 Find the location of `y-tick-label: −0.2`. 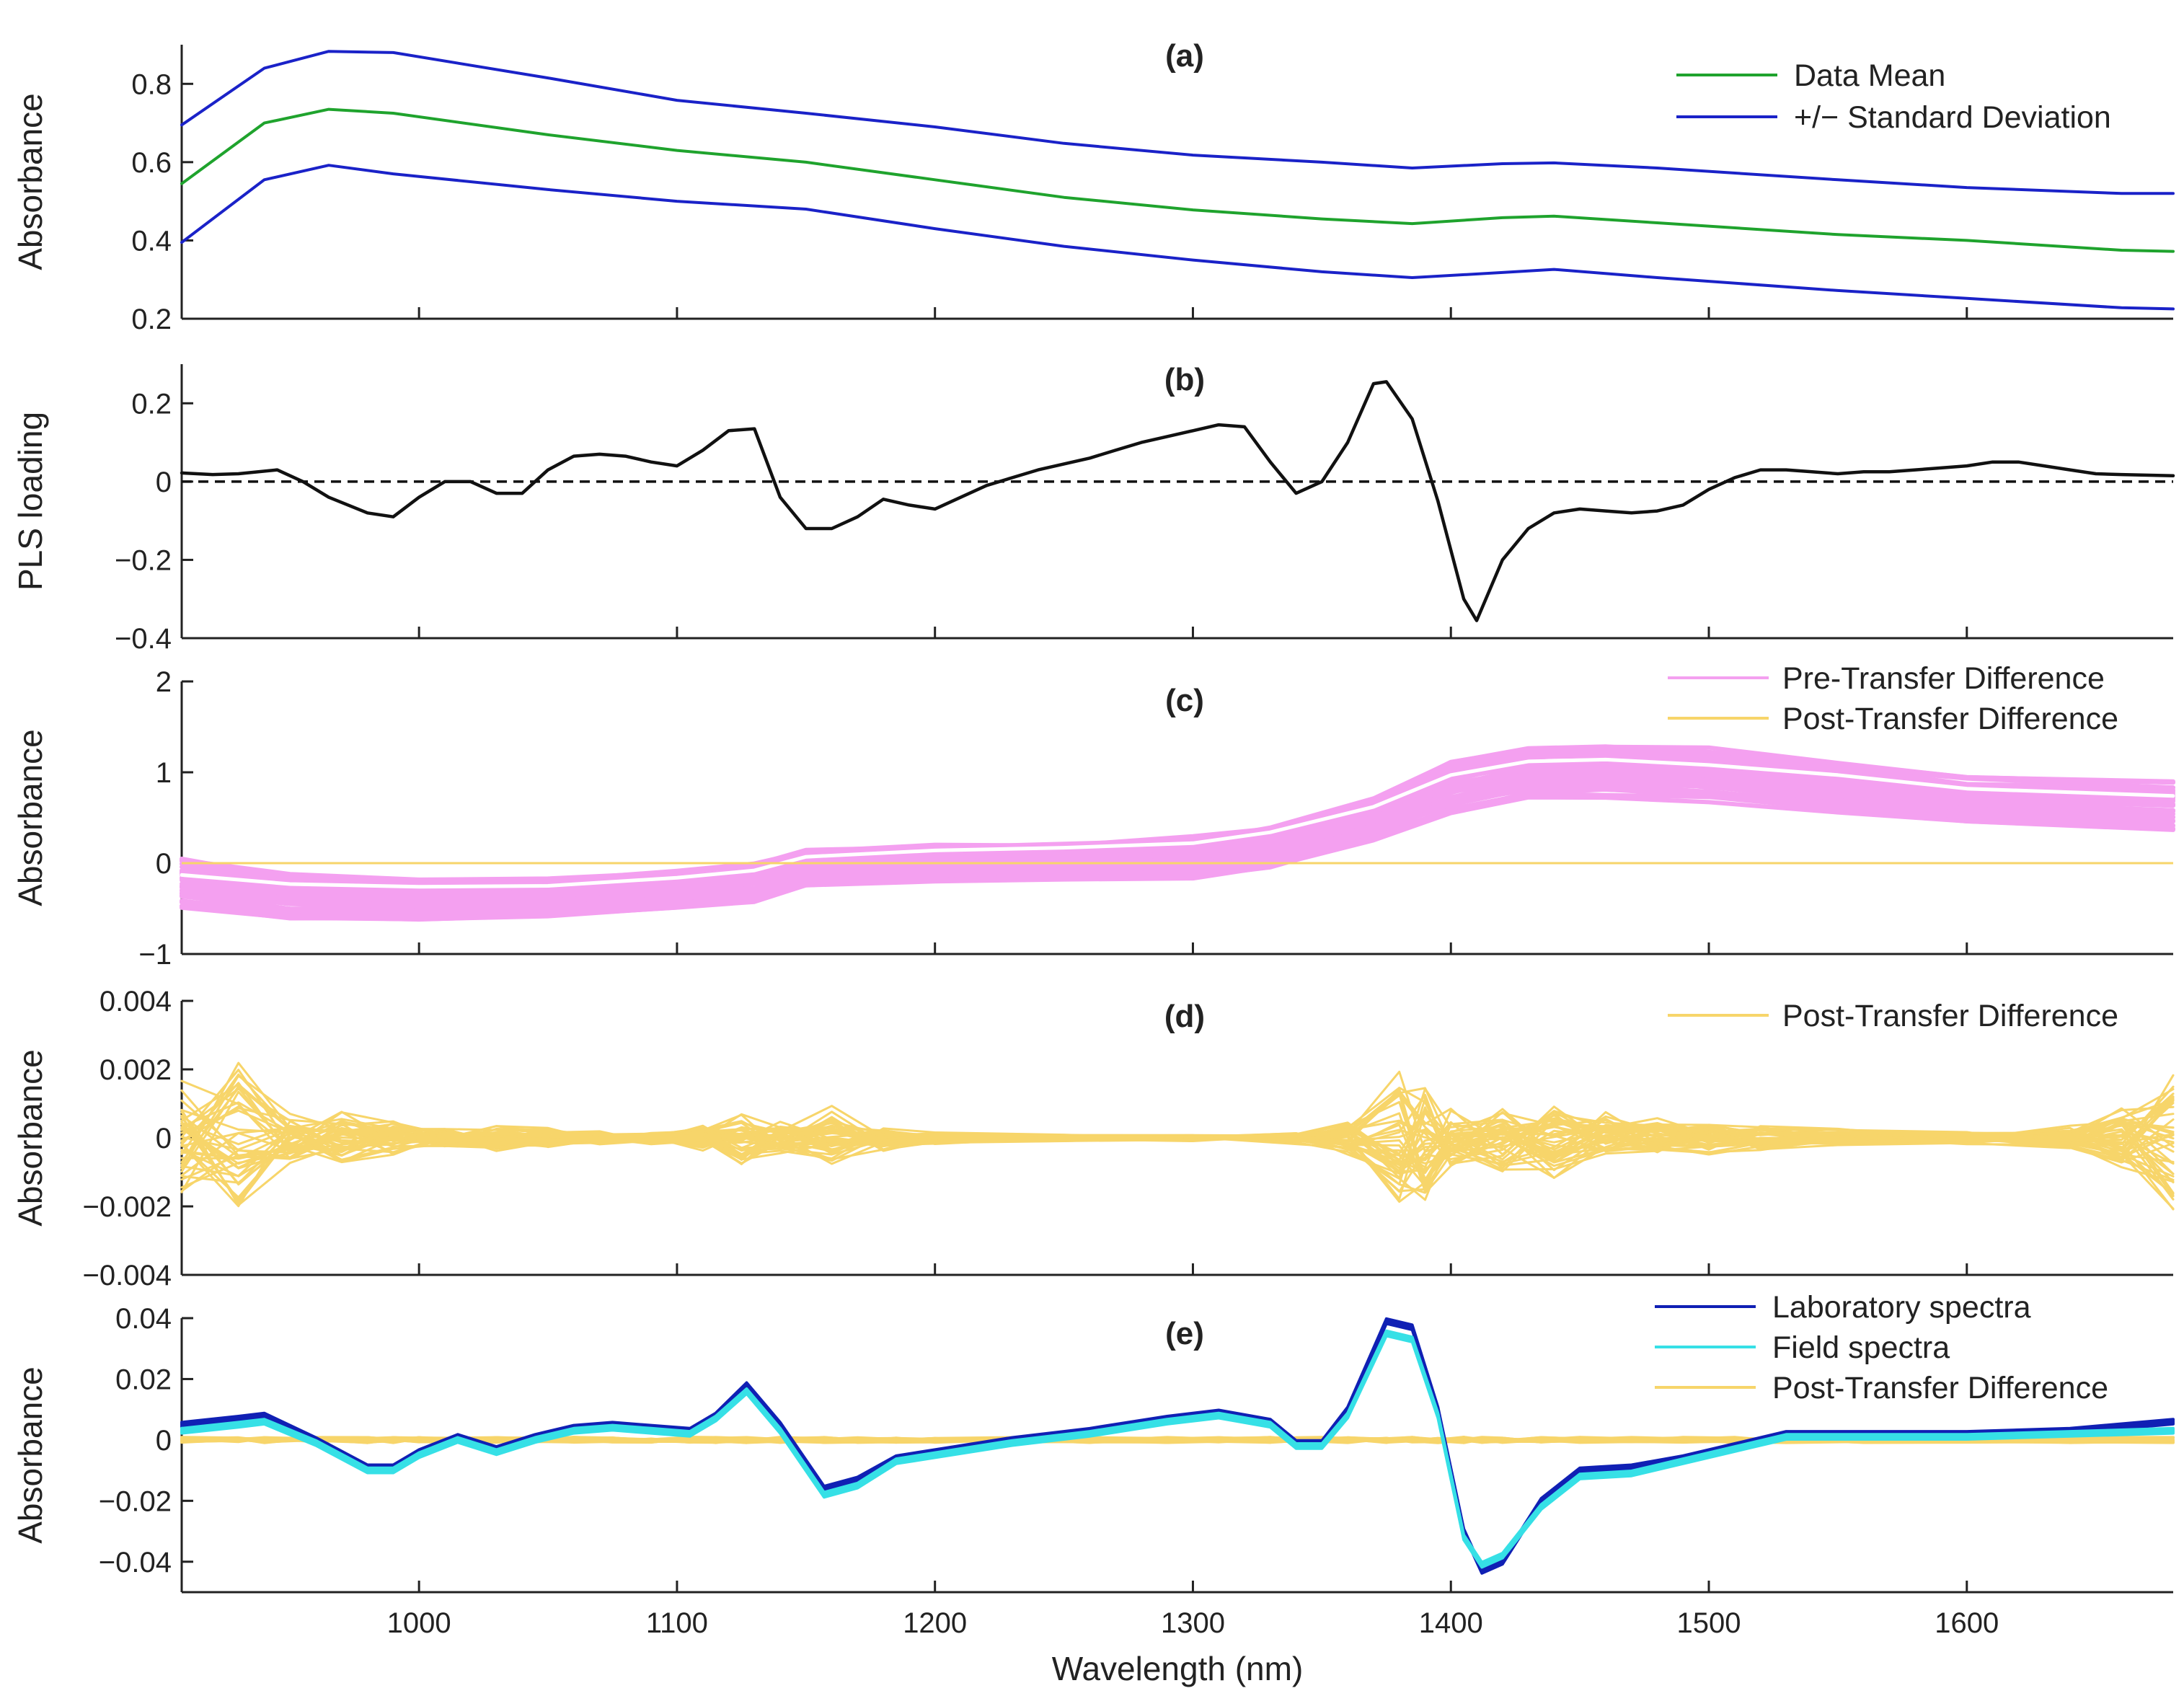

y-tick-label: −0.2 is located at coordinates (143, 560).